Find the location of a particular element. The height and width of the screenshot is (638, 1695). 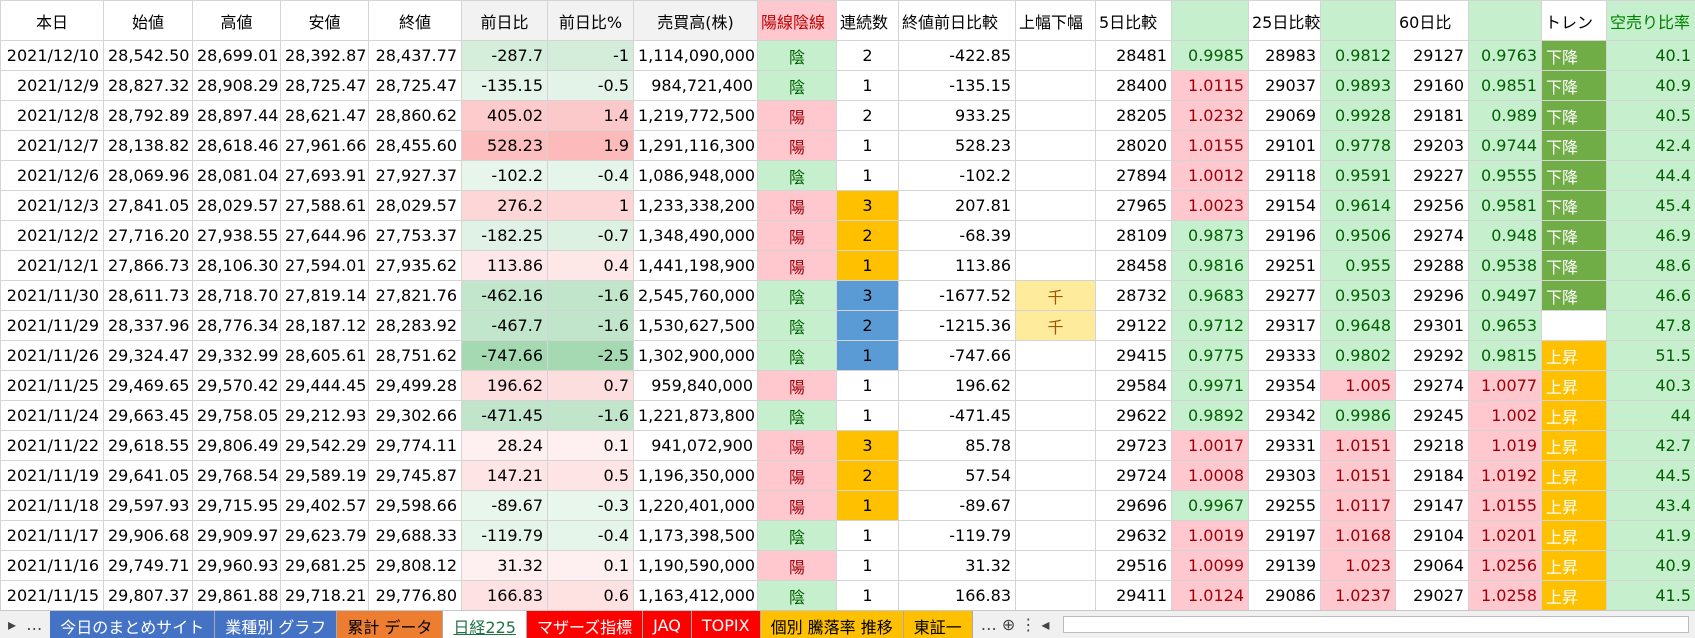

cell: 1.0258 is located at coordinates (1505, 595).